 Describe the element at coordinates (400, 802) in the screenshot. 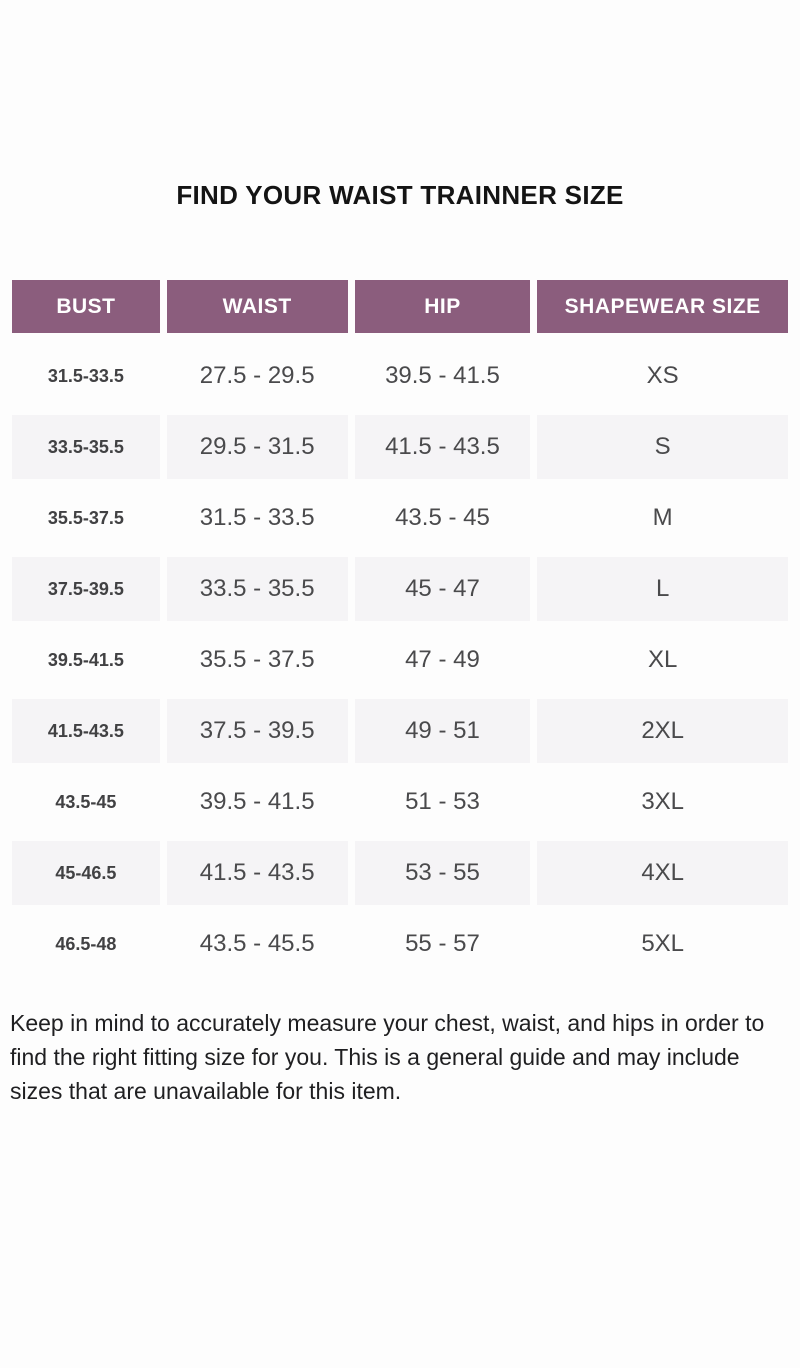

I see `table-row: 43.5-45 39.5 - 41.5 51 - 53 3XL` at that location.